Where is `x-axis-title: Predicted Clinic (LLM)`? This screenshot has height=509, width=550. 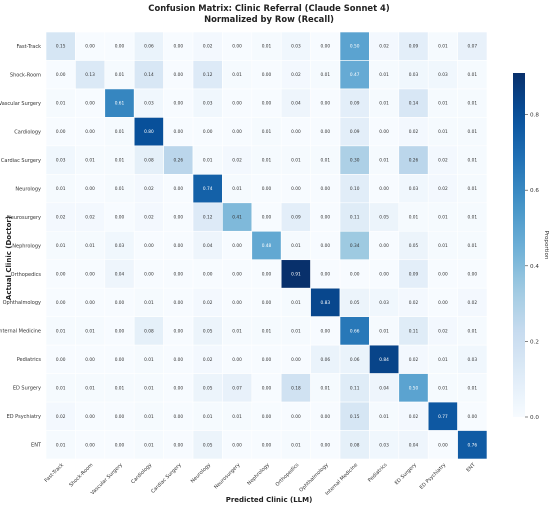 x-axis-title: Predicted Clinic (LLM) is located at coordinates (269, 500).